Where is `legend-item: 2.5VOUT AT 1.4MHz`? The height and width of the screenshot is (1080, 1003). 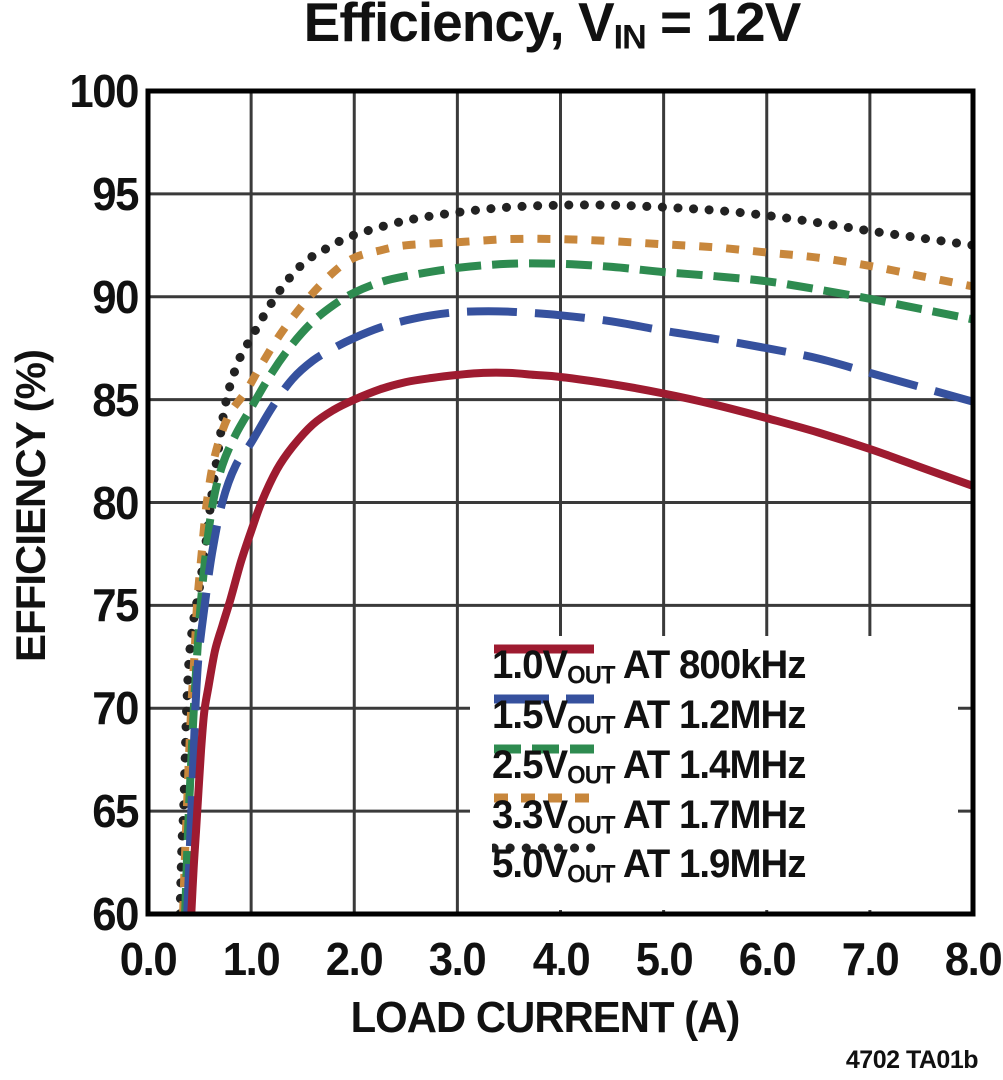 legend-item: 2.5VOUT AT 1.4MHz is located at coordinates (714, 767).